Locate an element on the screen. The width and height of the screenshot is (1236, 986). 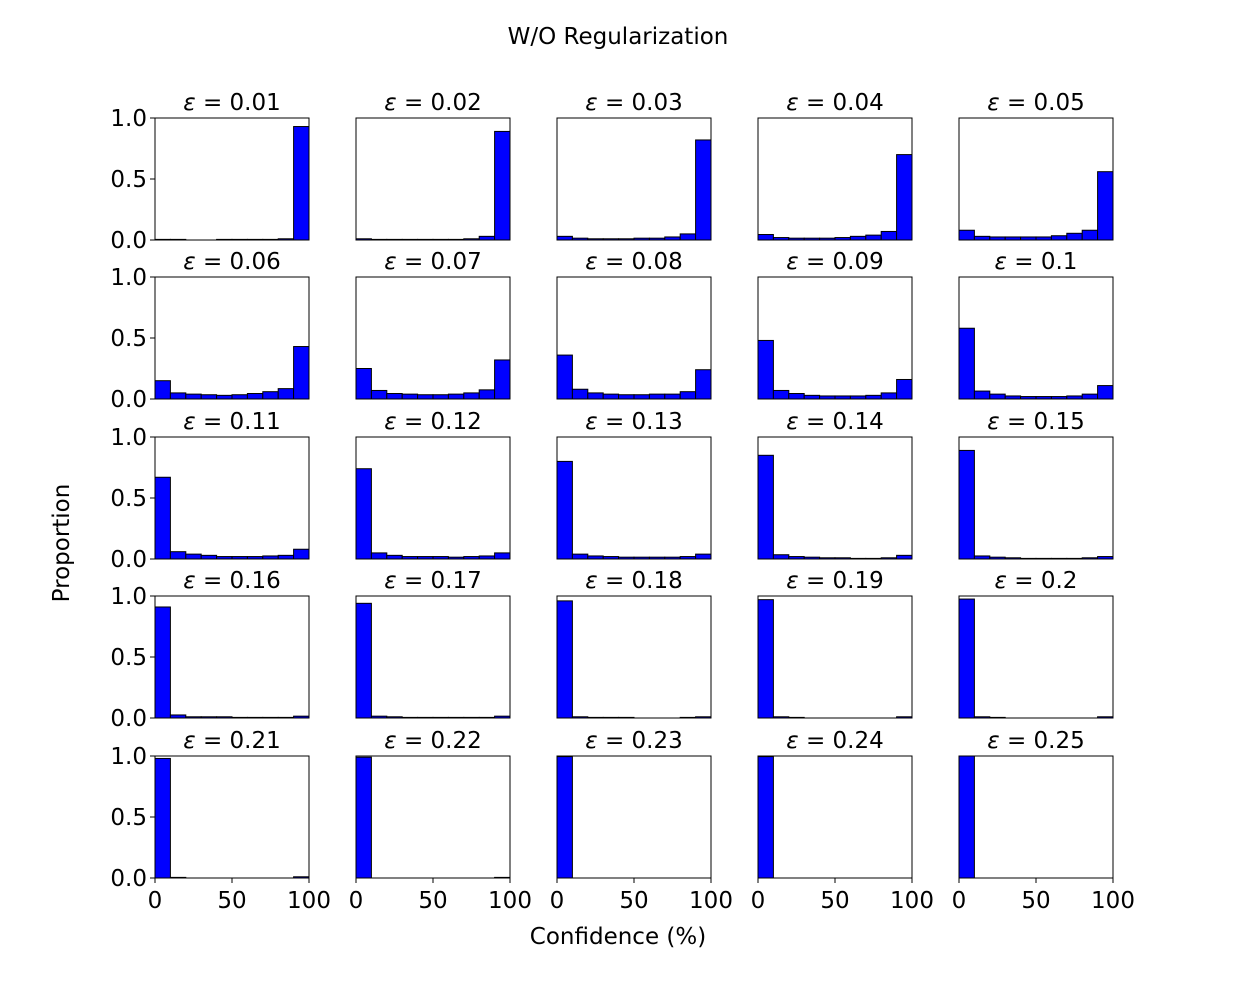
panel-eps-0.04: ε = 0.04 is located at coordinates (835, 165).